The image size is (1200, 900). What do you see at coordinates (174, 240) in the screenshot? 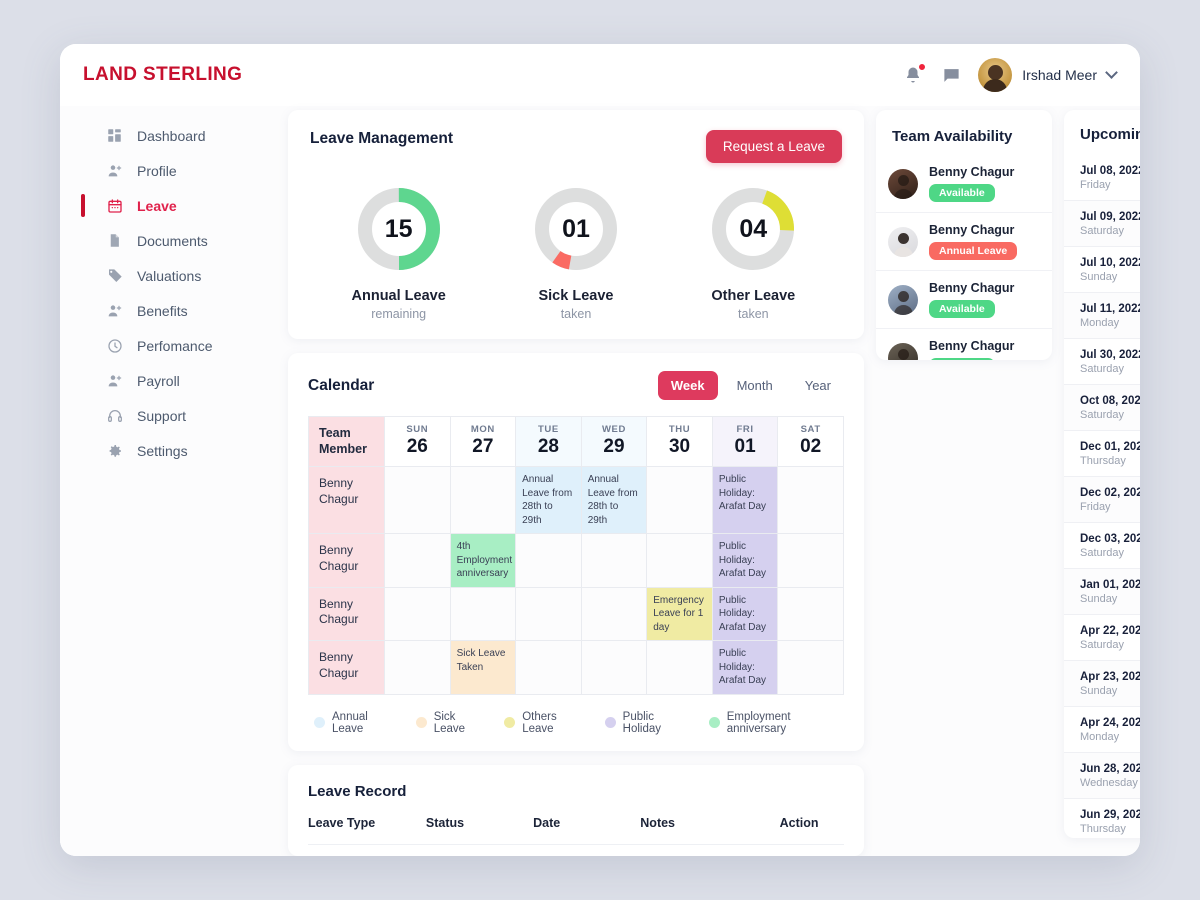
I see `sidebar-item-documents: Documents` at bounding box center [174, 240].